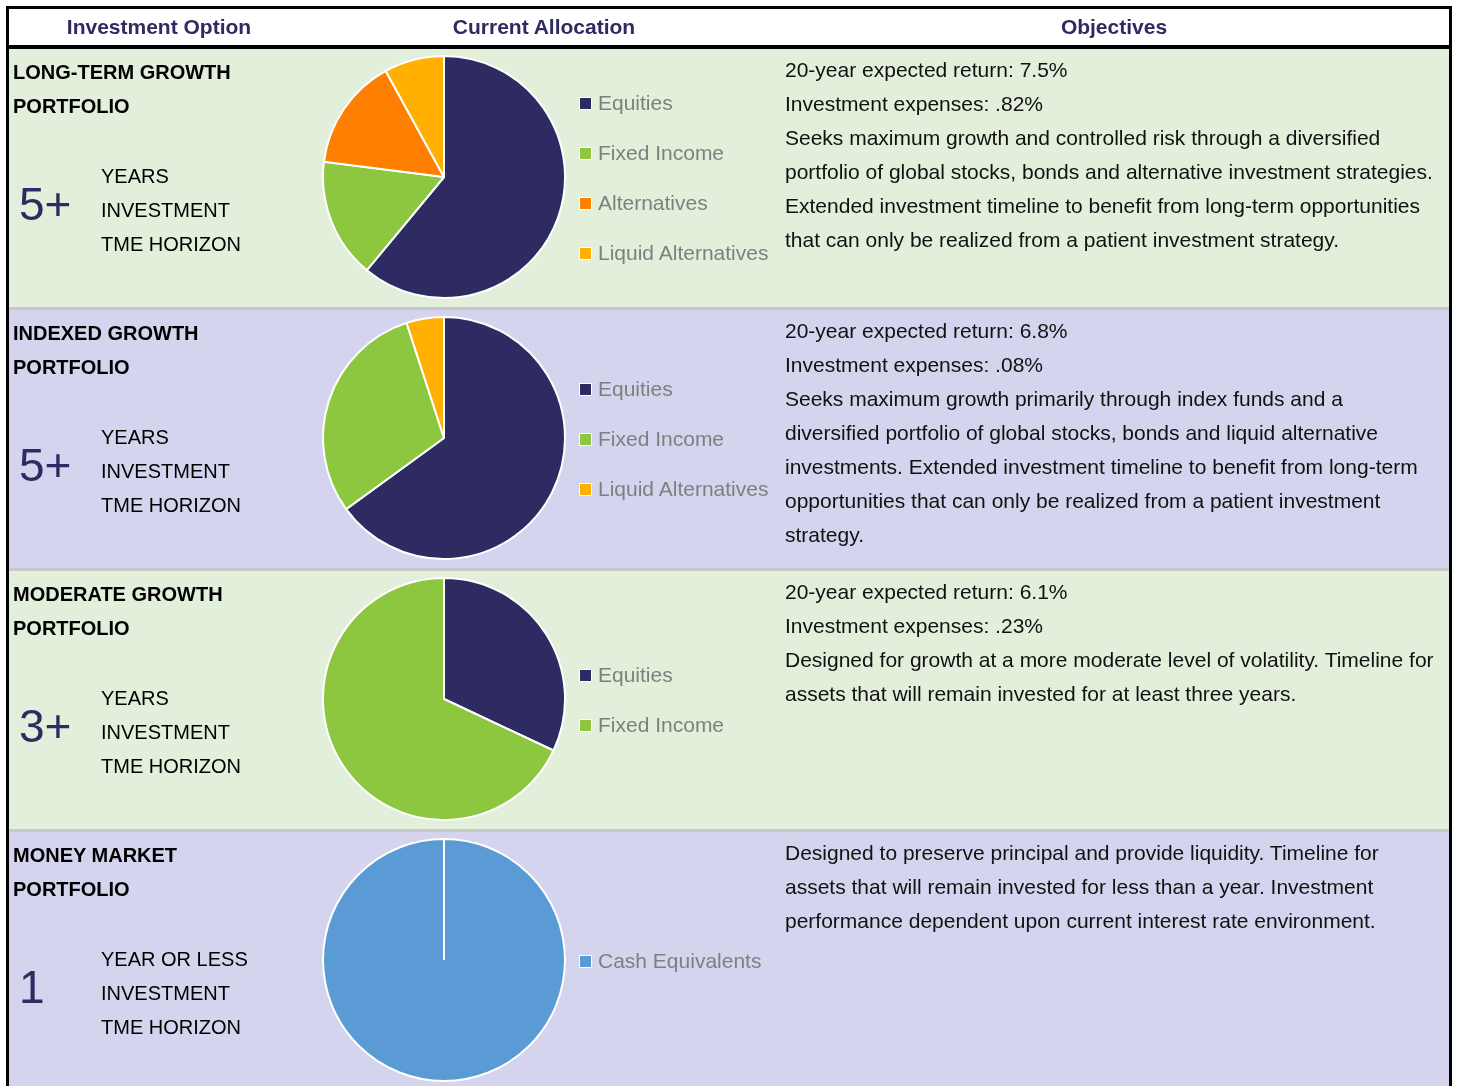 The image size is (1458, 1086). I want to click on legend-label: Cash Equivalents, so click(680, 961).